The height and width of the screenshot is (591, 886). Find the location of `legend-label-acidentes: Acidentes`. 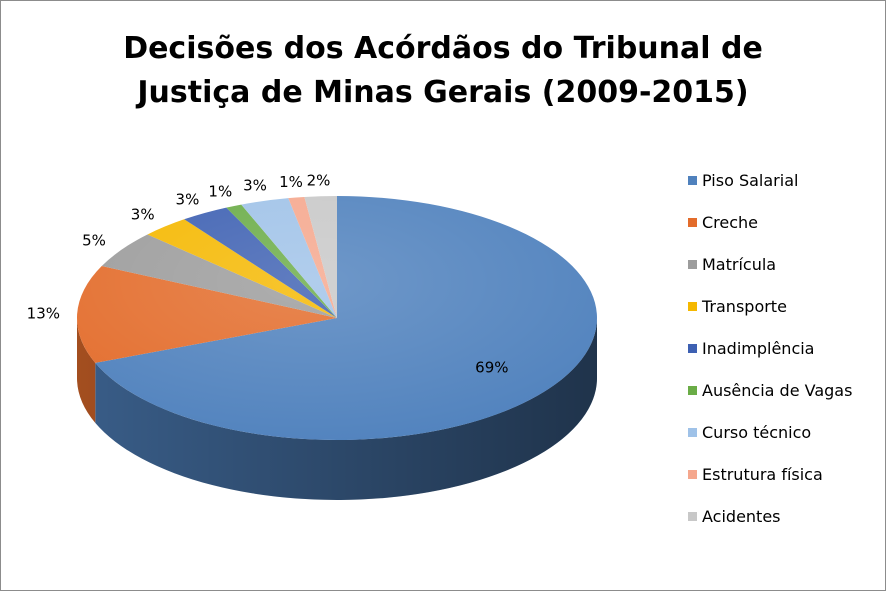

legend-label-acidentes: Acidentes is located at coordinates (741, 516).